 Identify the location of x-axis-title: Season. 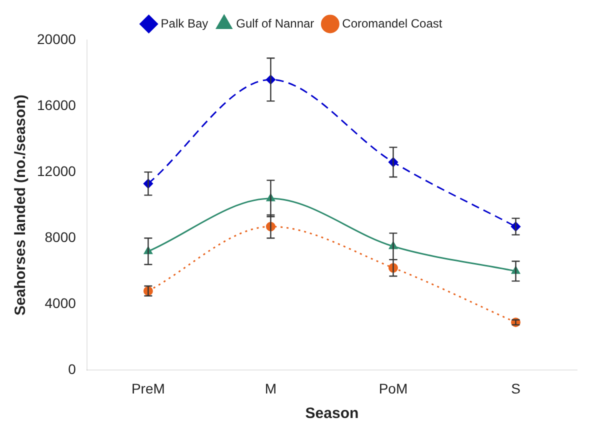
(332, 413).